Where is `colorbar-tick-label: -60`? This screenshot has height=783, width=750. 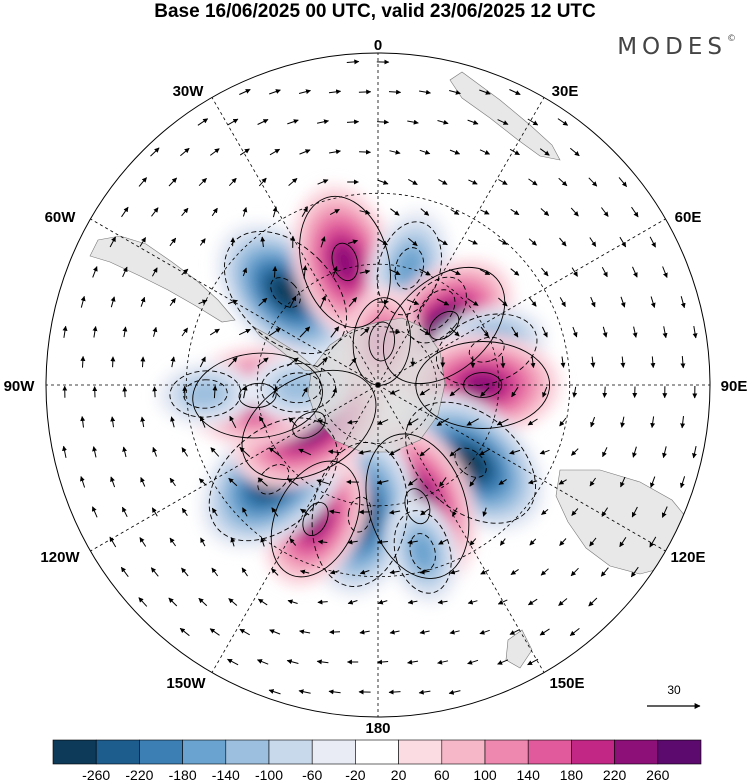
colorbar-tick-label: -60 is located at coordinates (312, 775).